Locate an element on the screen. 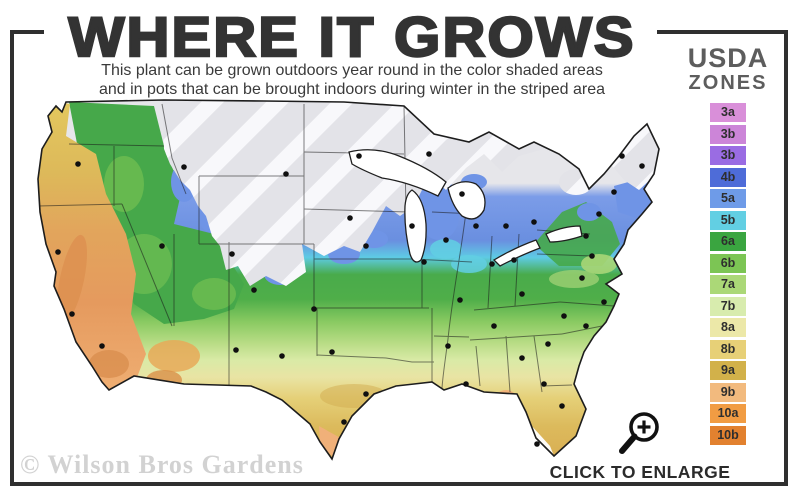  zone-swatch-8b-11: 8b is located at coordinates (728, 349).